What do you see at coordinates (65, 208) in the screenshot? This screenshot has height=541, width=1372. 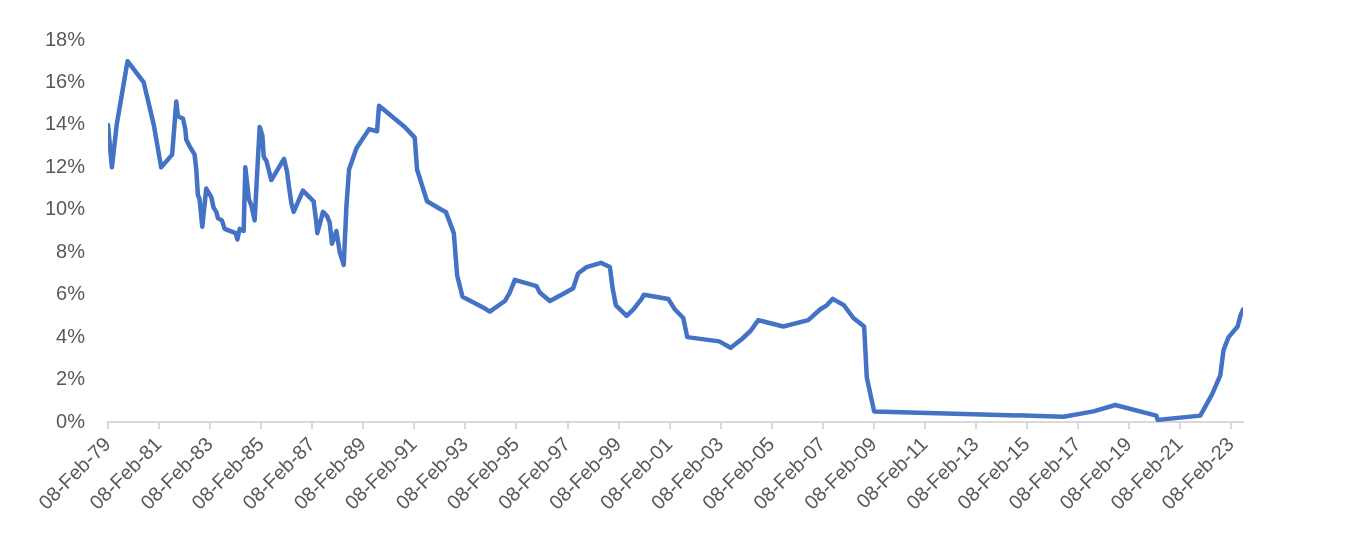 I see `y-tick-label: 10%` at bounding box center [65, 208].